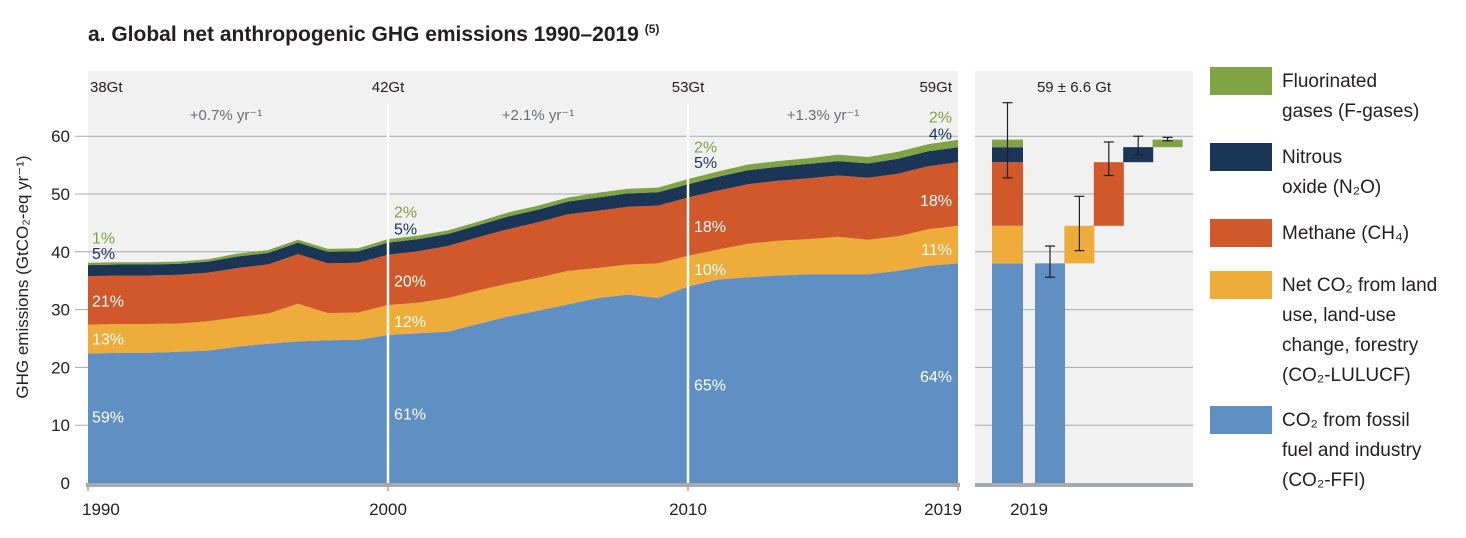 This screenshot has height=538, width=1466. What do you see at coordinates (1312, 157) in the screenshot?
I see `legend-label-line: Nitrous` at bounding box center [1312, 157].